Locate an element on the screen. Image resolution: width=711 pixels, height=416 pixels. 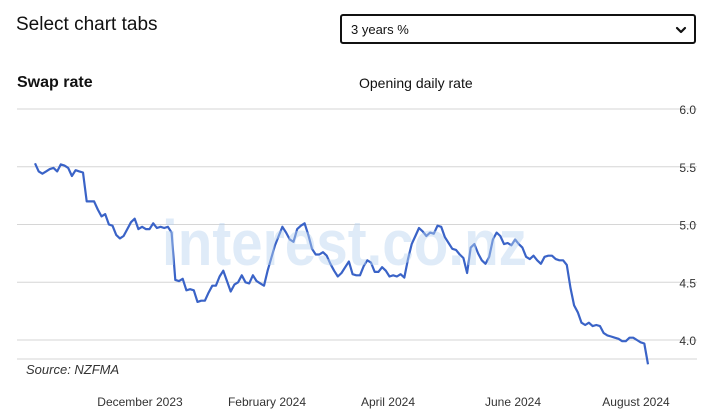
y-axis-ticks: 6.0 5.5 5.0 4.5 4.0 is located at coordinates (687, 225).